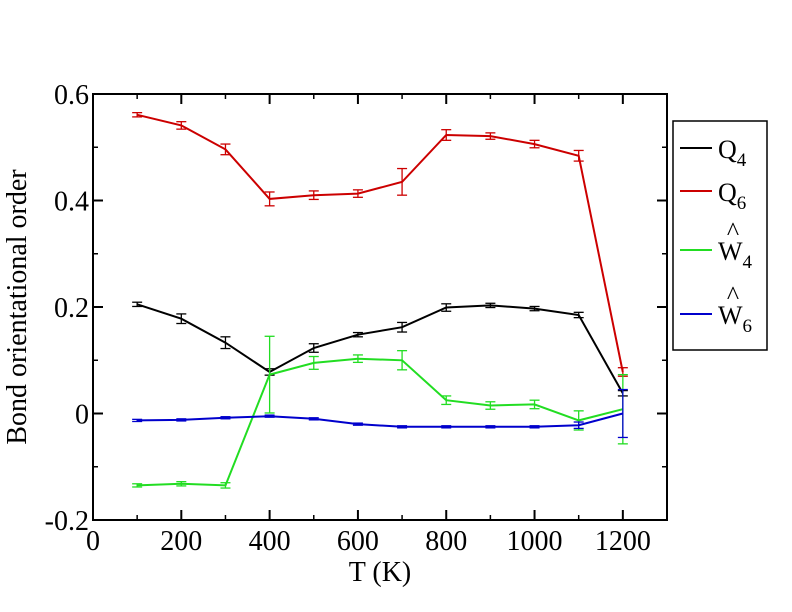 The image size is (792, 612). Describe the element at coordinates (181, 541) in the screenshot. I see `x-tick-label: 200` at that location.